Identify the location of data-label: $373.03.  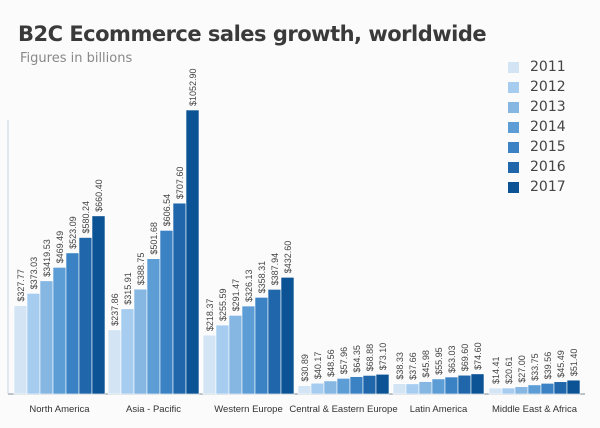
(34, 273).